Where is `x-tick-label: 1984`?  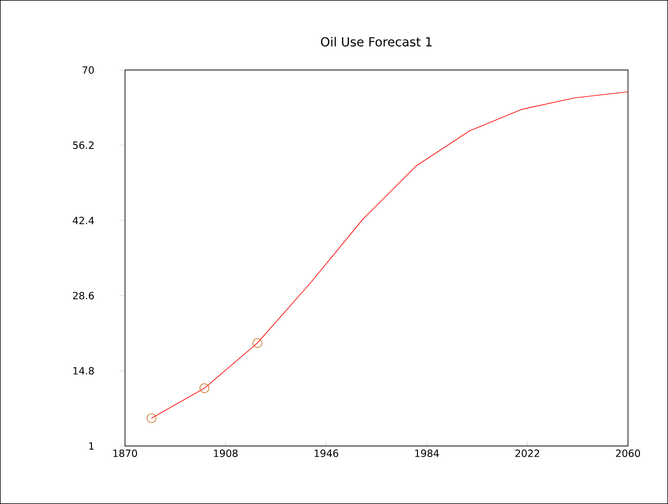 x-tick-label: 1984 is located at coordinates (427, 454).